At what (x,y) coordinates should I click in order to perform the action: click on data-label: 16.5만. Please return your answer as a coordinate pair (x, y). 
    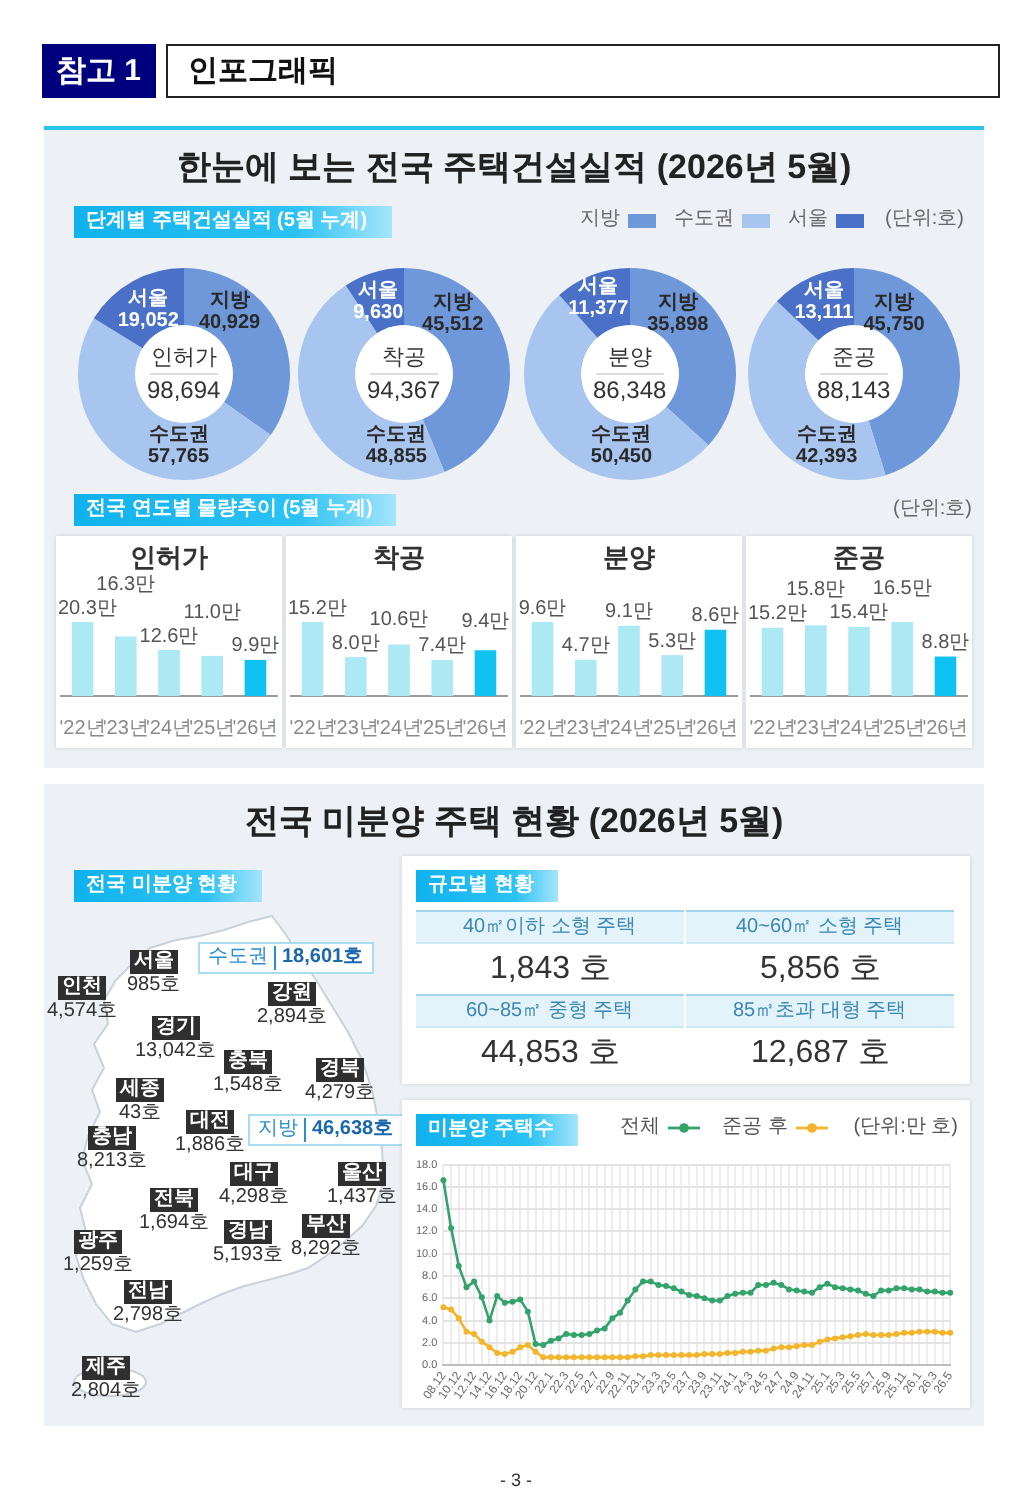
    Looking at the image, I should click on (902, 589).